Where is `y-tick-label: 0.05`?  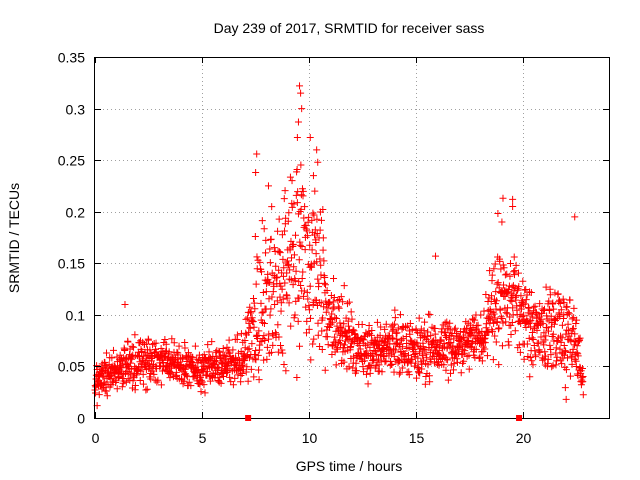
y-tick-label: 0.05 is located at coordinates (71, 367).